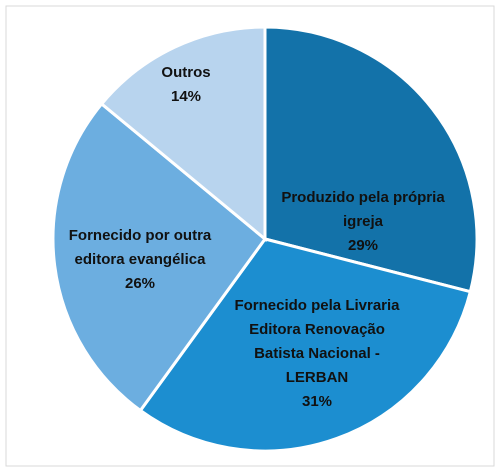 This screenshot has height=472, width=500. What do you see at coordinates (141, 259) in the screenshot?
I see `slice-label-line: editora evangélica` at bounding box center [141, 259].